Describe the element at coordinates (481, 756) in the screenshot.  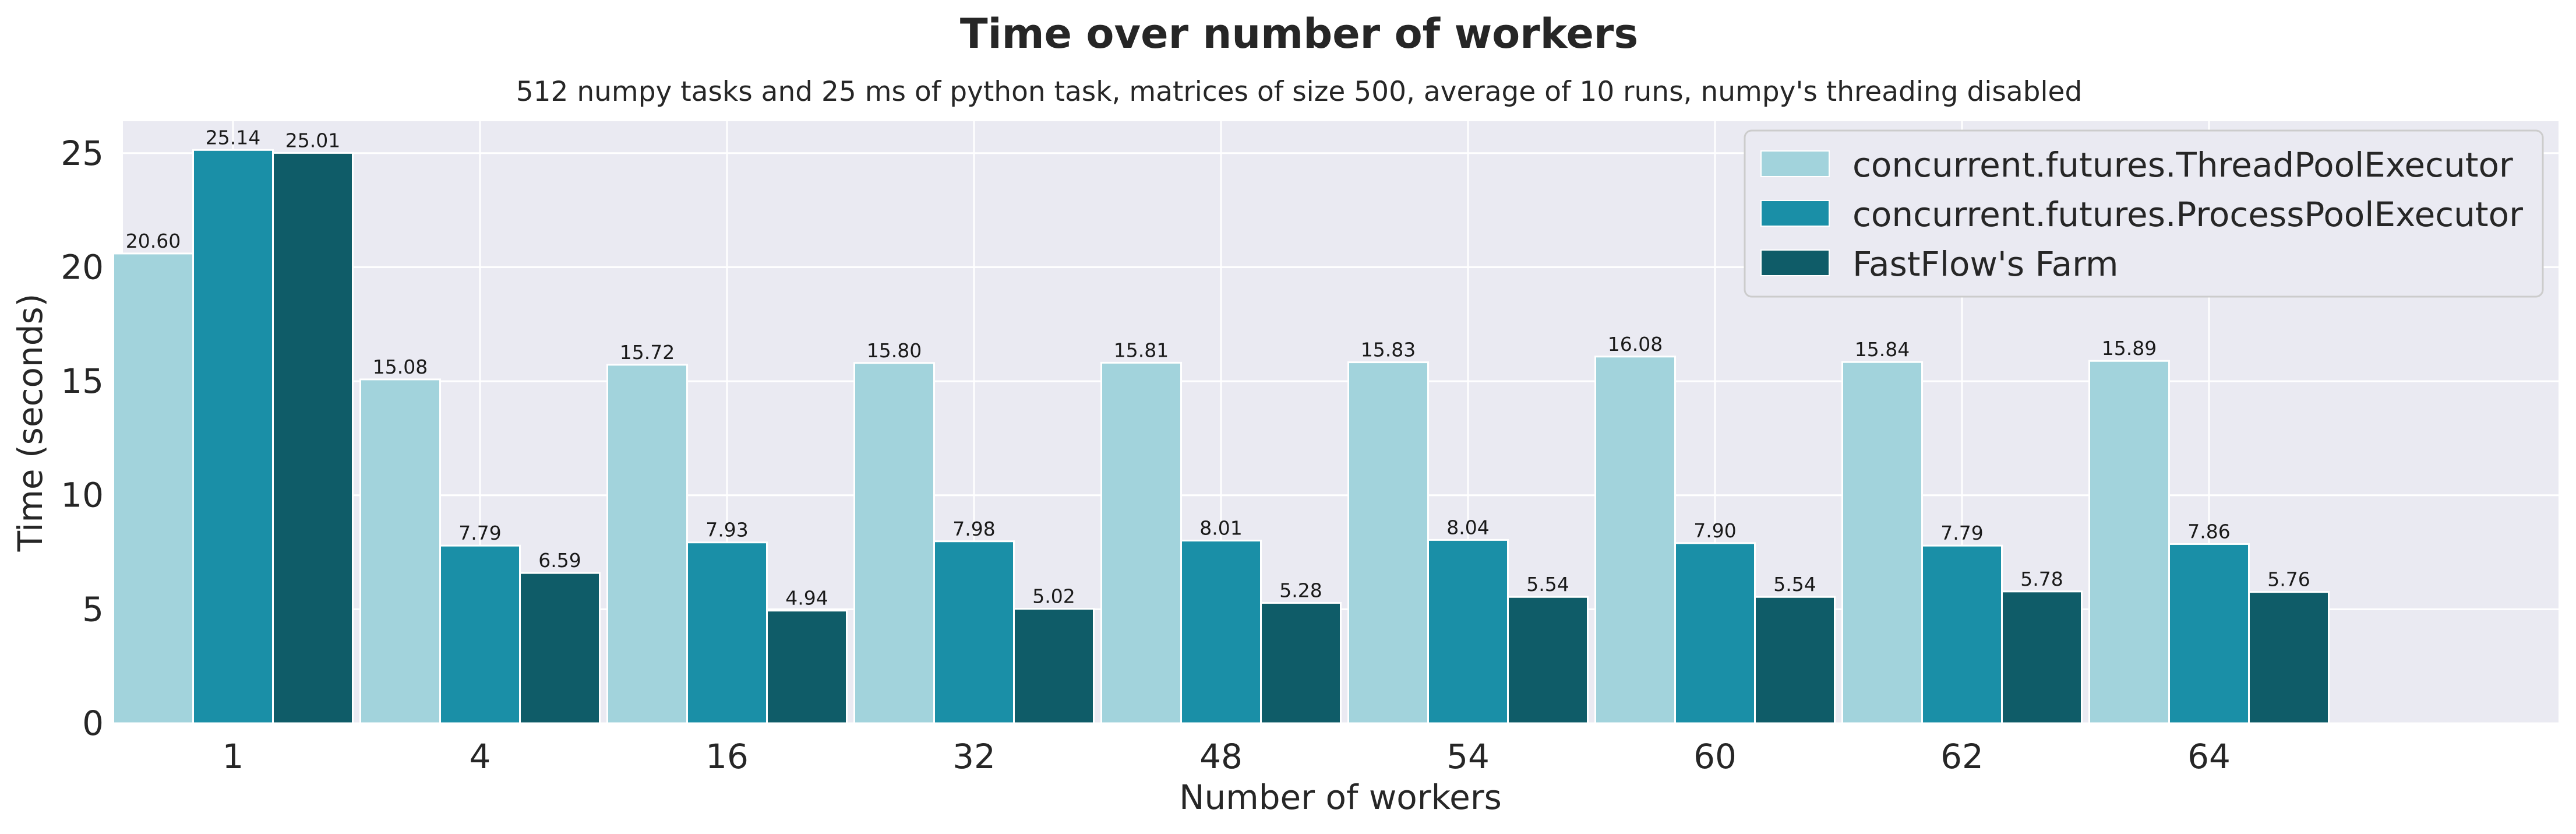
I see `x-tick-label: 4` at that location.